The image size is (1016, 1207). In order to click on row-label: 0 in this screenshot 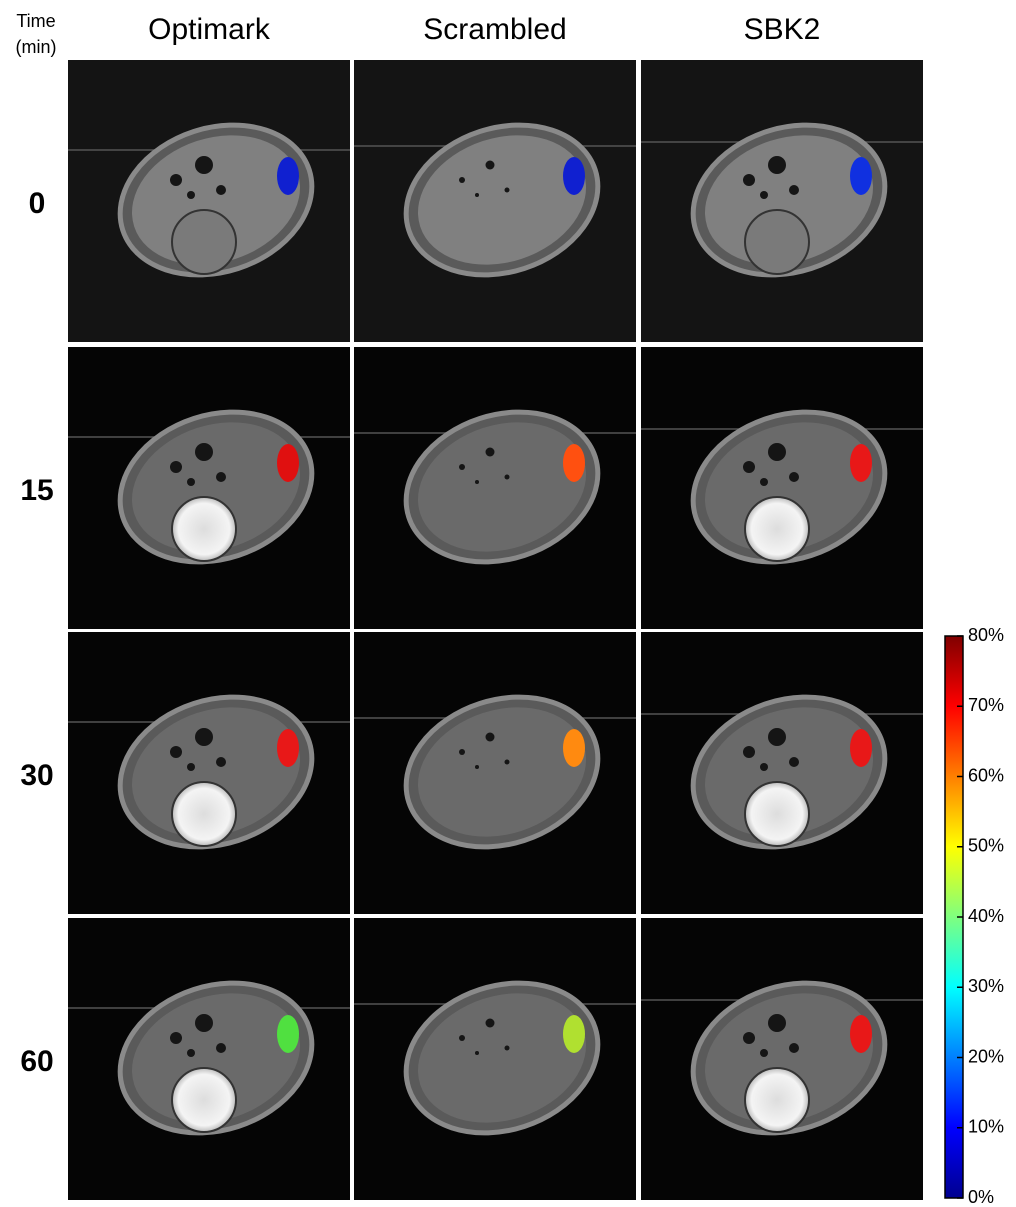, I will do `click(37, 203)`.